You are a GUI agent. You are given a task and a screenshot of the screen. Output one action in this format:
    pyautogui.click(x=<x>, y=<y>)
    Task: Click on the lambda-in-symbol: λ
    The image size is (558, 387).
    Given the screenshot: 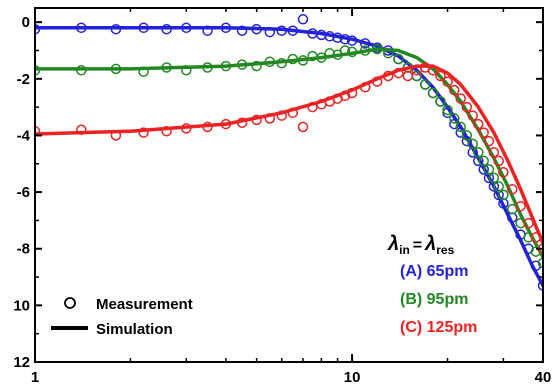 What is the action you would take?
    pyautogui.click(x=393, y=244)
    